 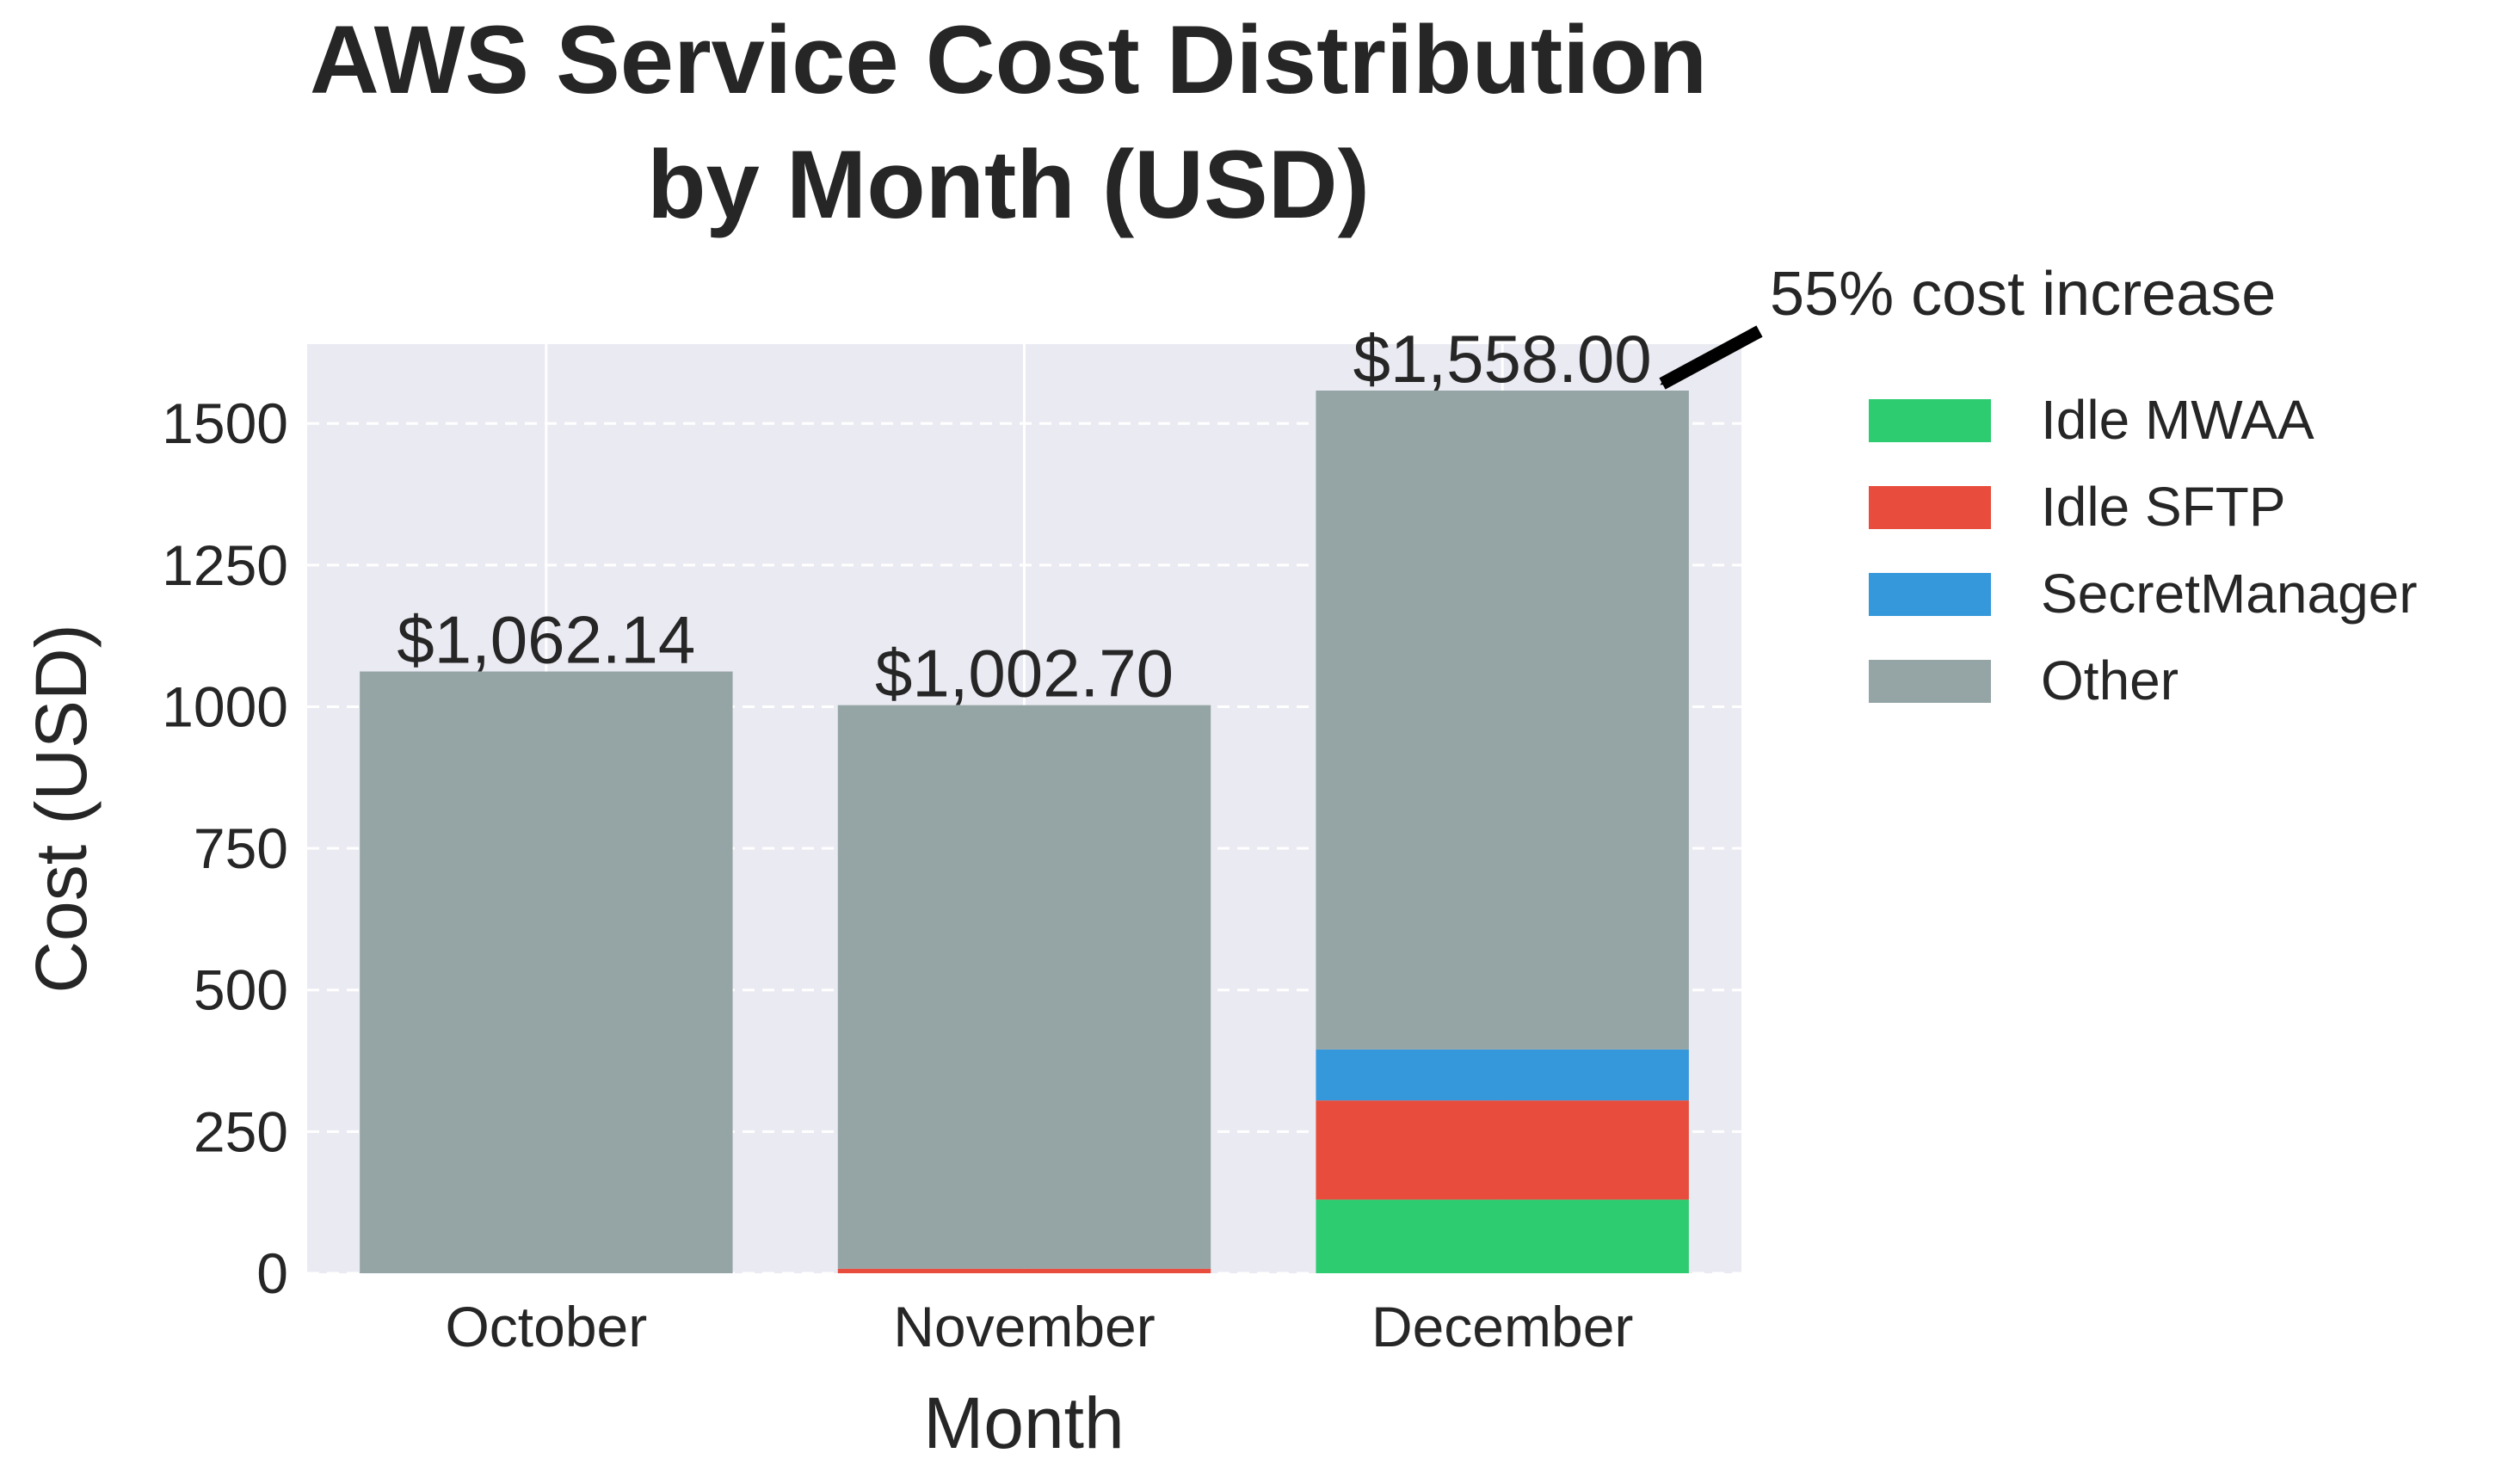 What do you see at coordinates (1711, 357) in the screenshot?
I see `annotation-arrow` at bounding box center [1711, 357].